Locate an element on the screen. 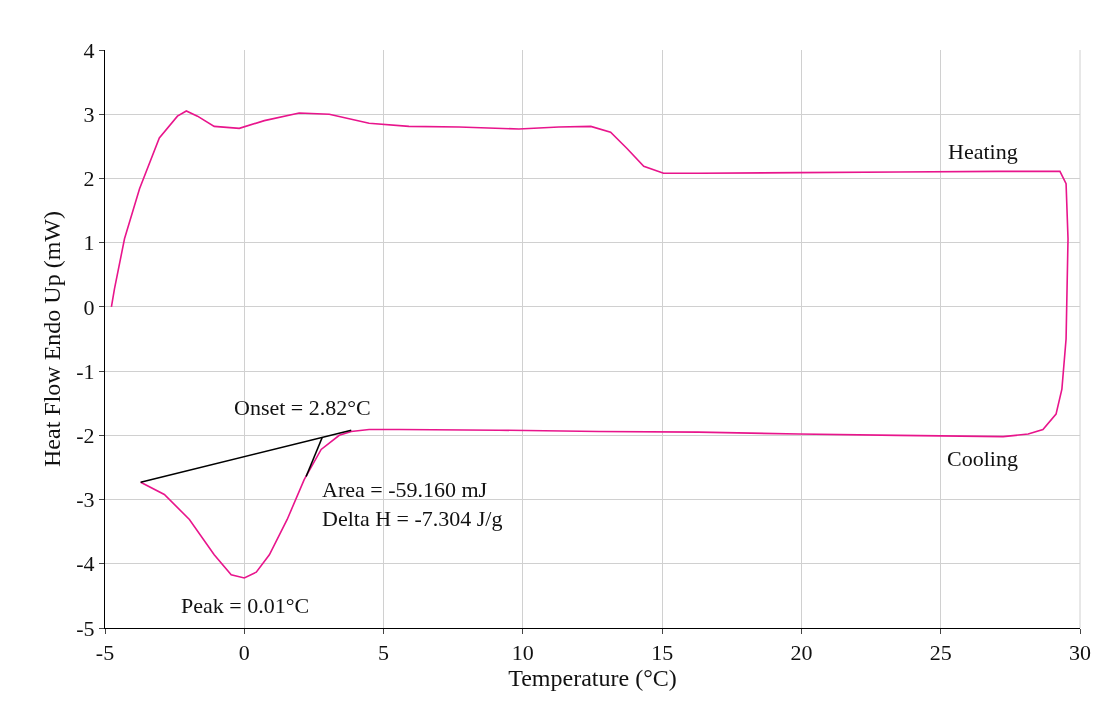 The image size is (1103, 704). annotation: Delta H = -7.304 J/g is located at coordinates (412, 518).